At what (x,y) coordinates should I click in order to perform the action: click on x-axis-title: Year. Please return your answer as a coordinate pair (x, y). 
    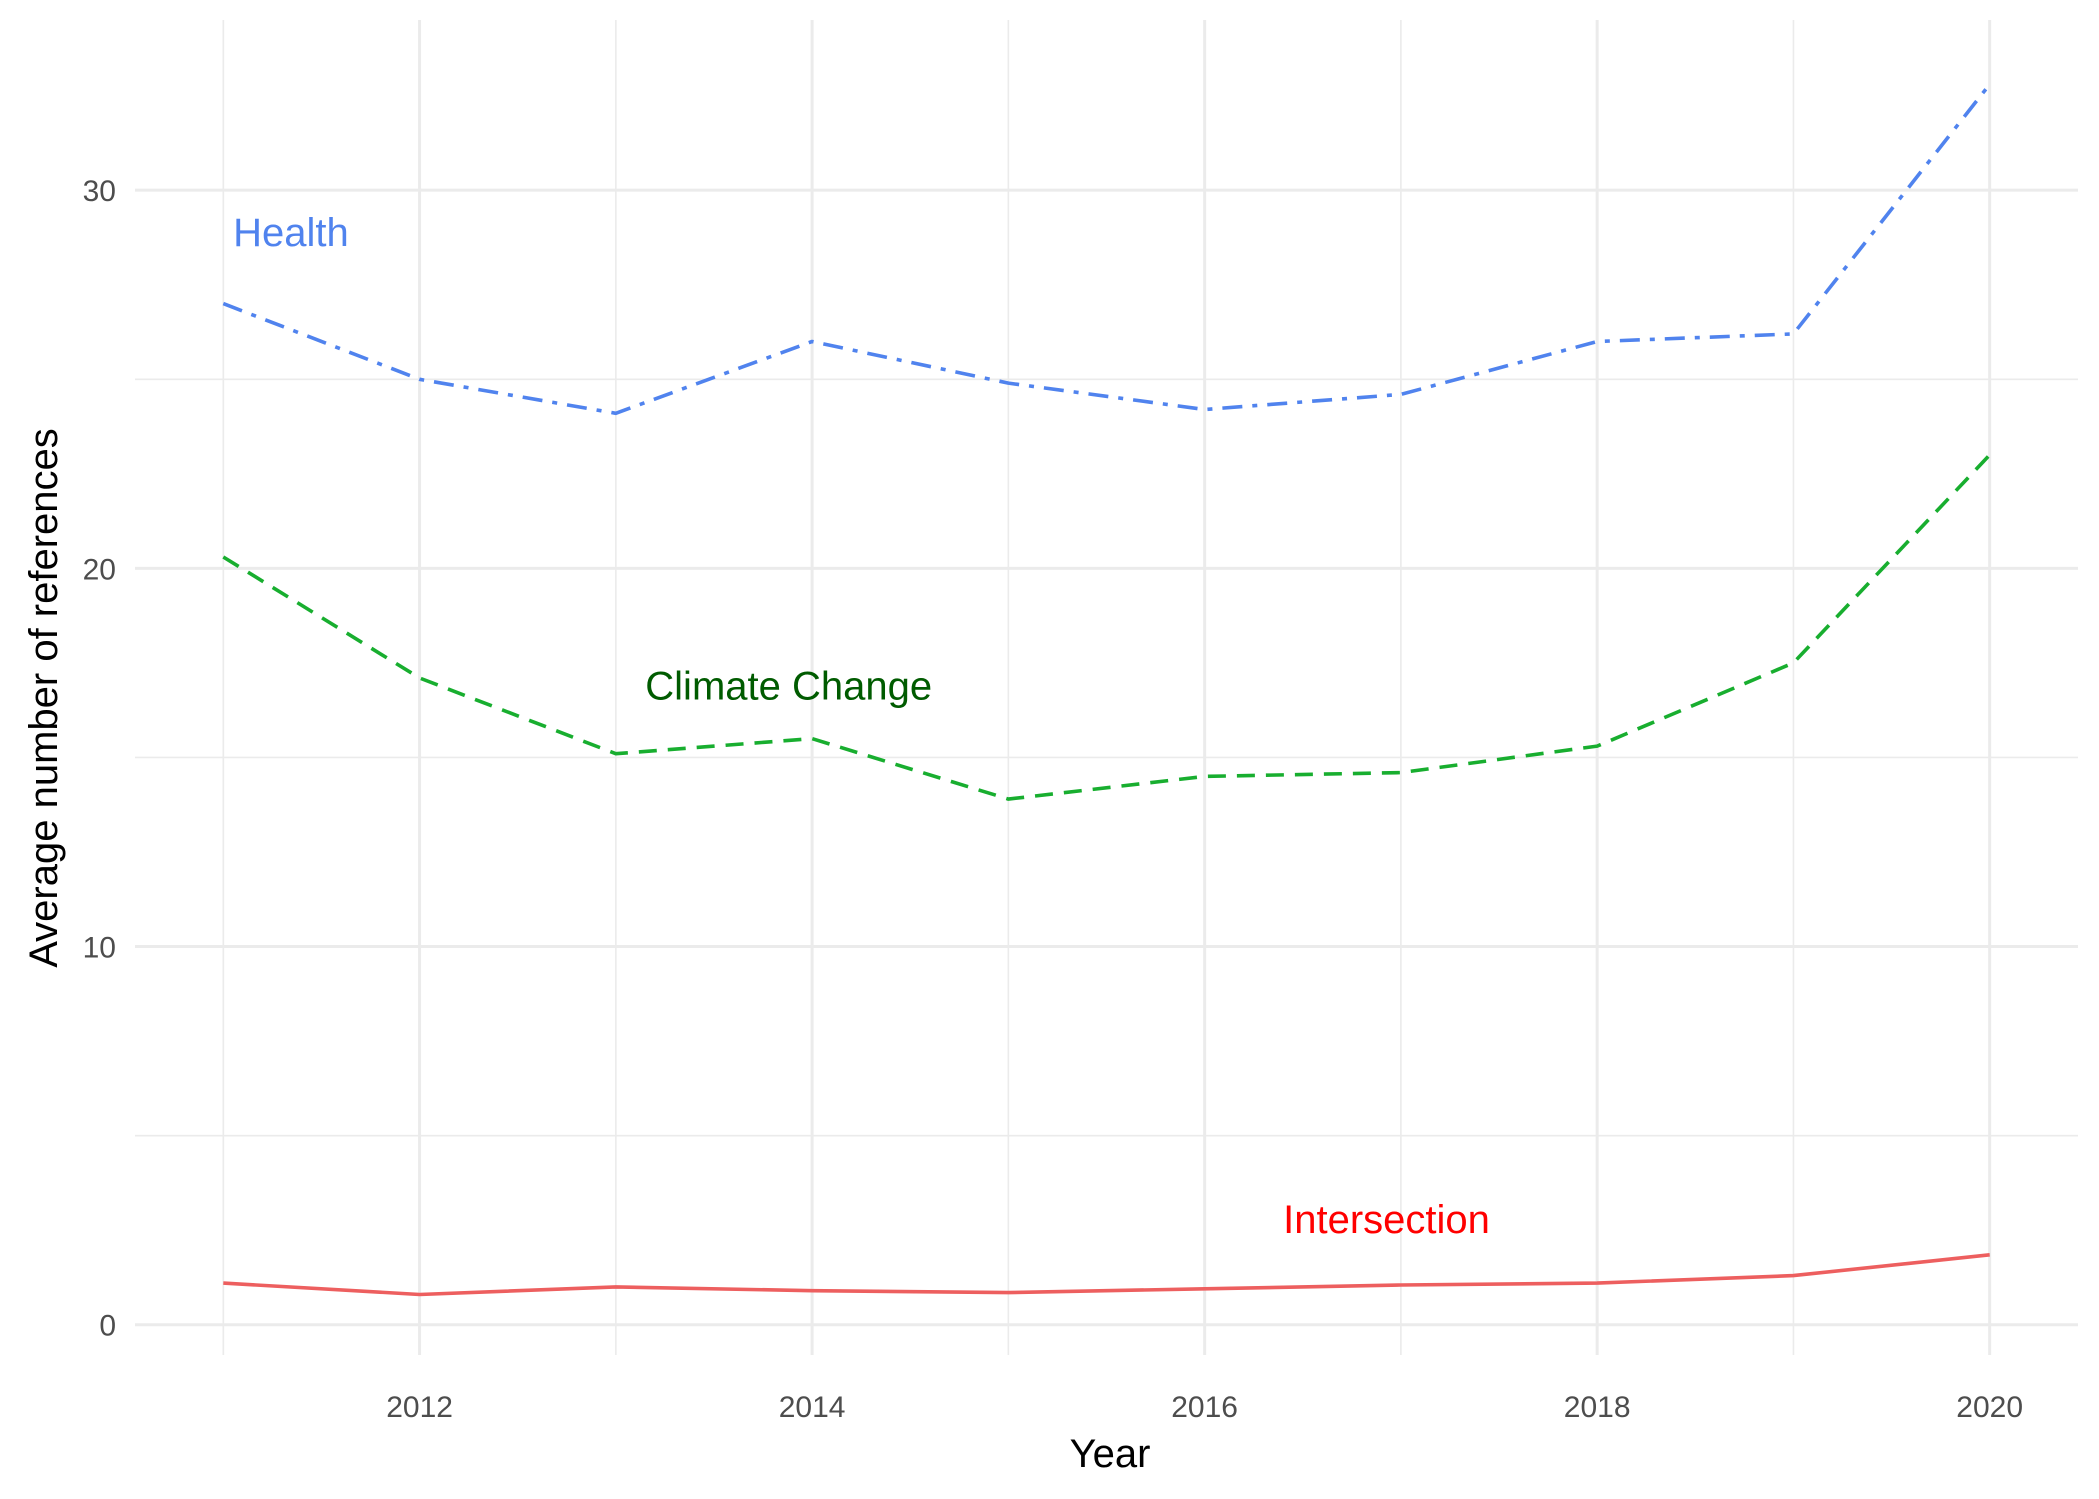
    Looking at the image, I should click on (1110, 1454).